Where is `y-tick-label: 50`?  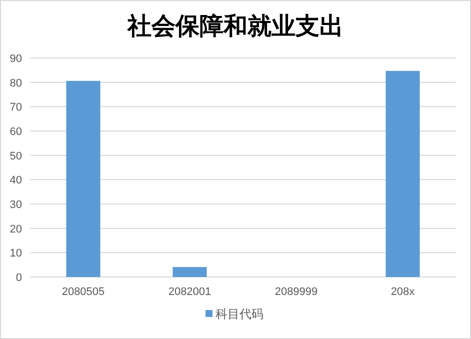 y-tick-label: 50 is located at coordinates (16, 156).